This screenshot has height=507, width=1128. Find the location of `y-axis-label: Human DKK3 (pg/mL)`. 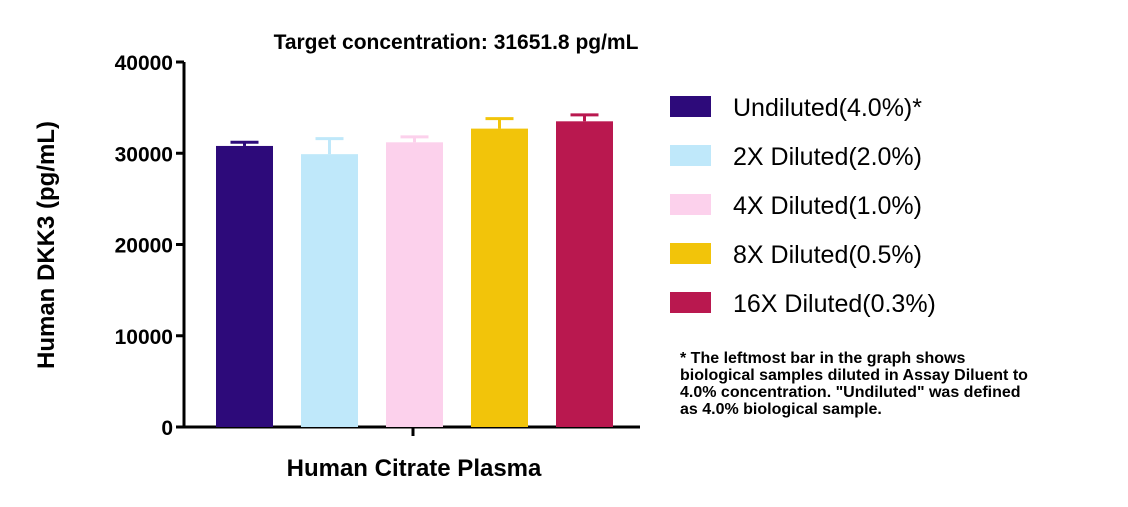

y-axis-label: Human DKK3 (pg/mL) is located at coordinates (46, 245).